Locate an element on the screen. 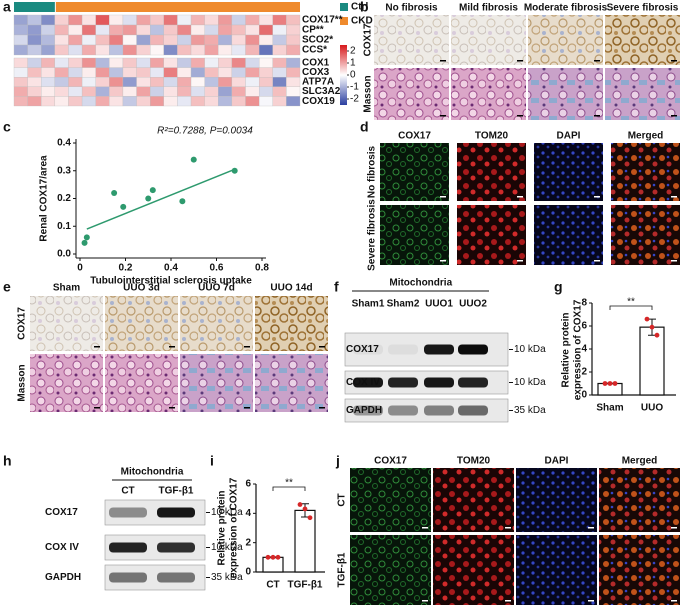  blot-header: Mitochondria is located at coordinates (152, 472).